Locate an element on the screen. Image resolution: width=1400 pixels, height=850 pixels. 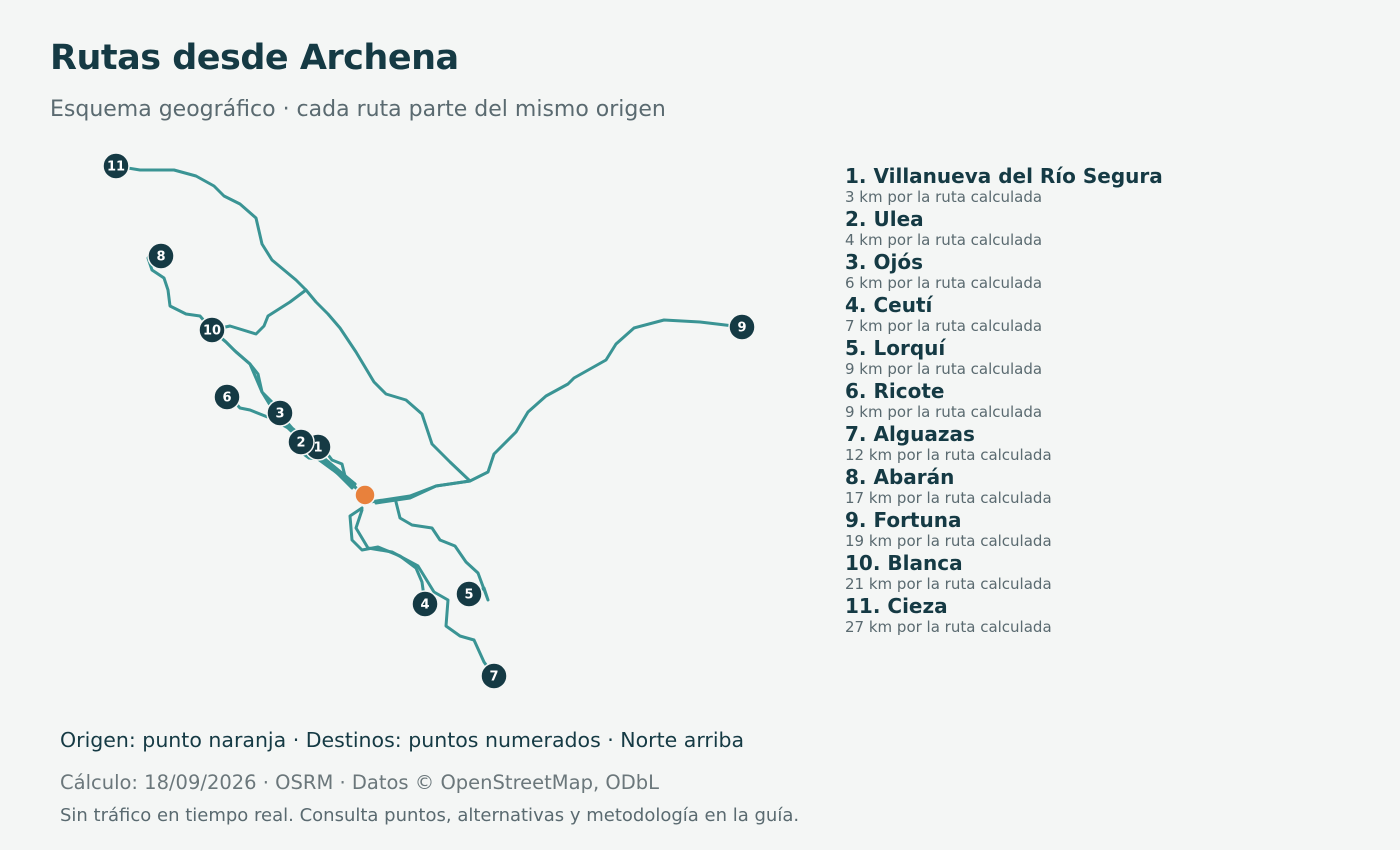
marker-number: 11 is located at coordinates (116, 167).